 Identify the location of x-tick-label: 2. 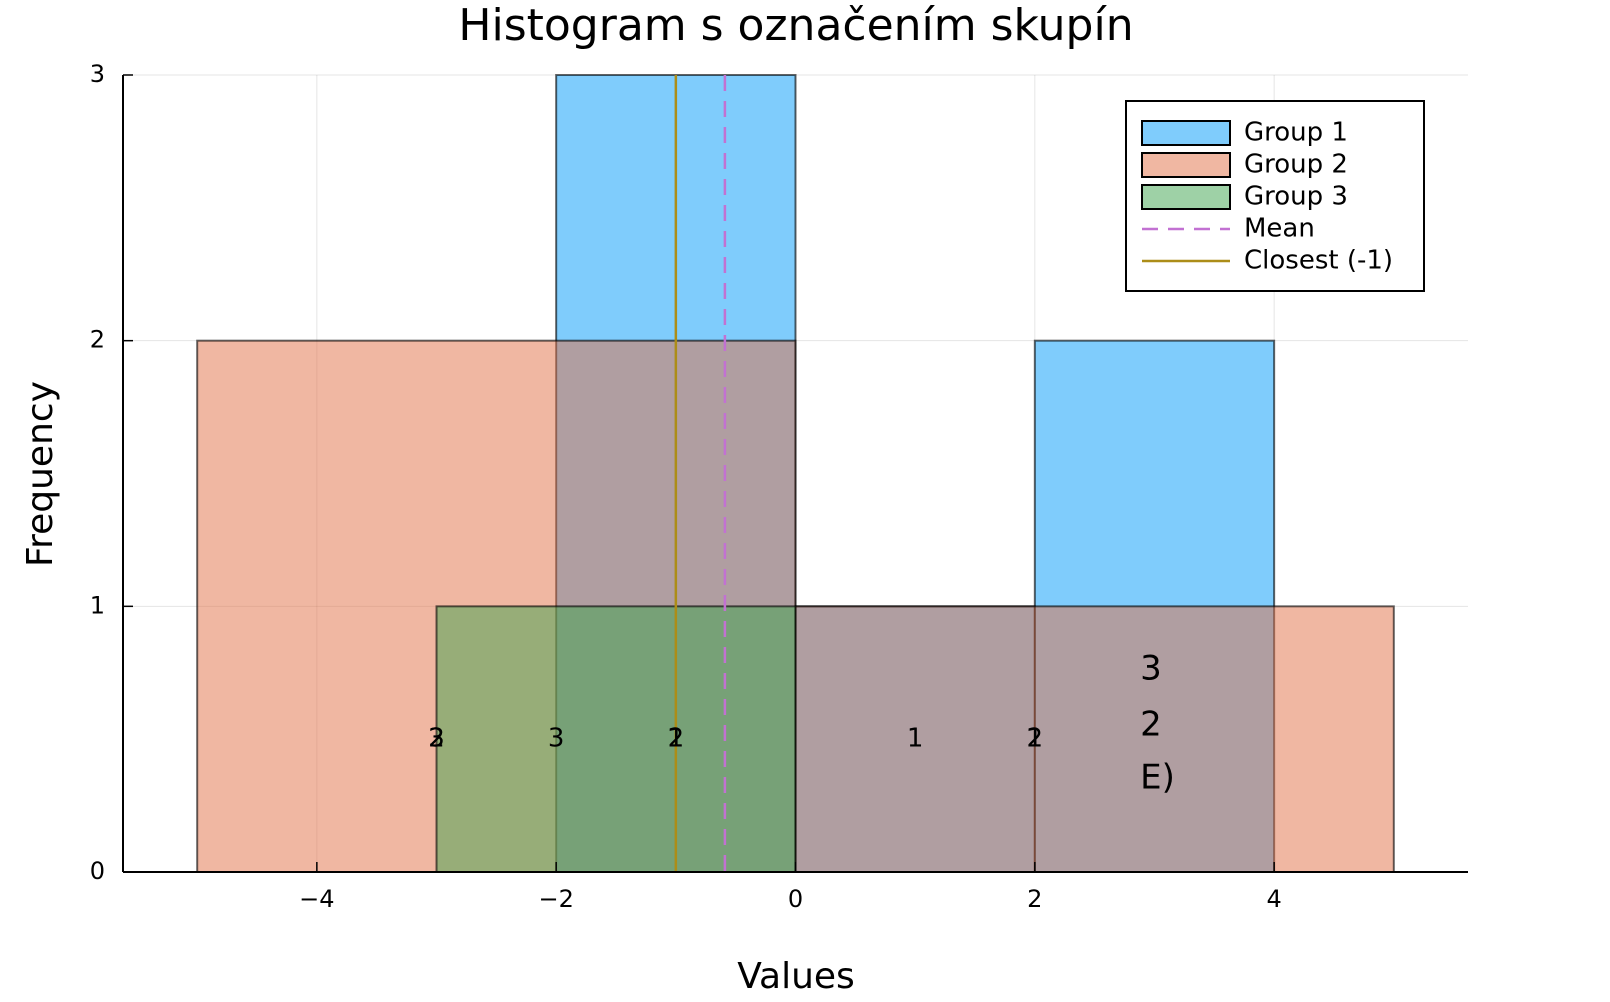
(1034, 899).